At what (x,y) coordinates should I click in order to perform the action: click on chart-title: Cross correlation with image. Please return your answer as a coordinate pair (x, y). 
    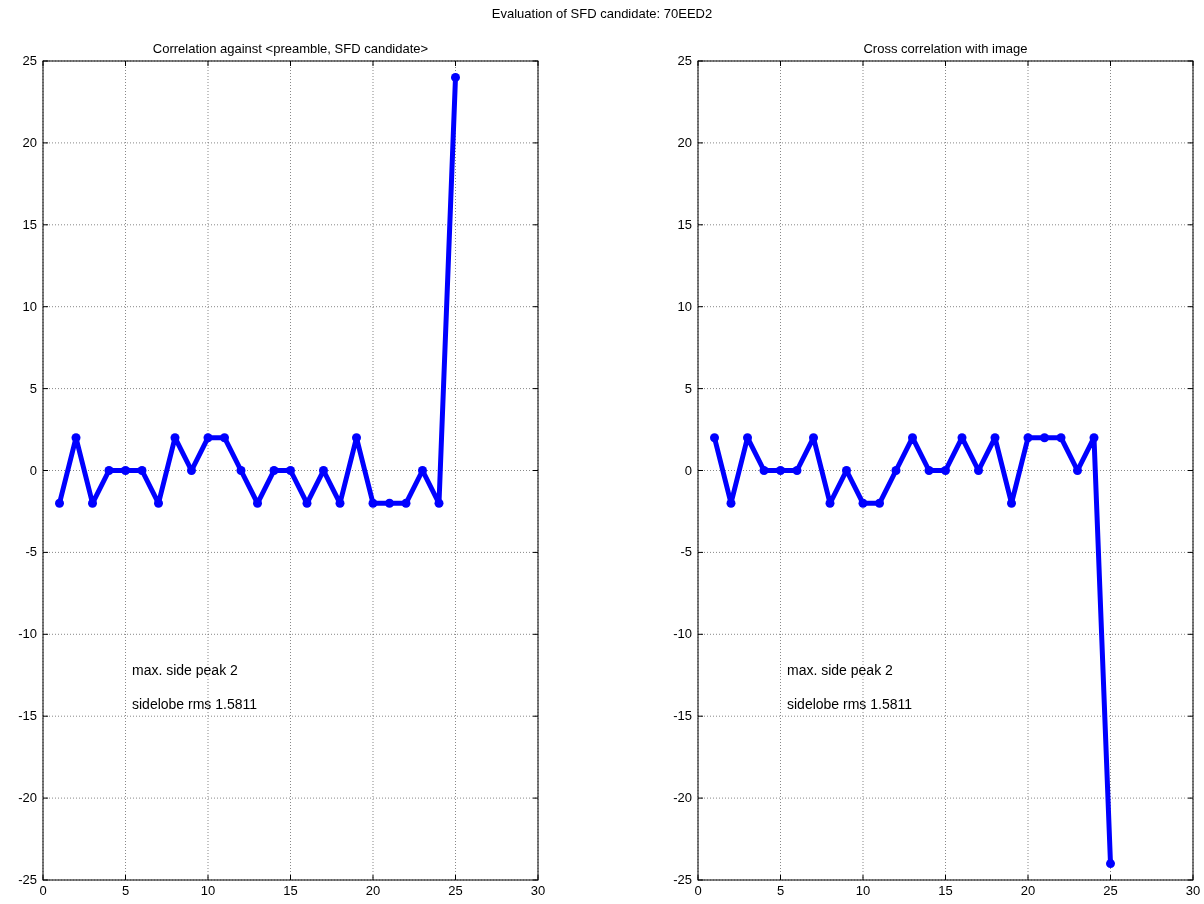
    Looking at the image, I should click on (945, 48).